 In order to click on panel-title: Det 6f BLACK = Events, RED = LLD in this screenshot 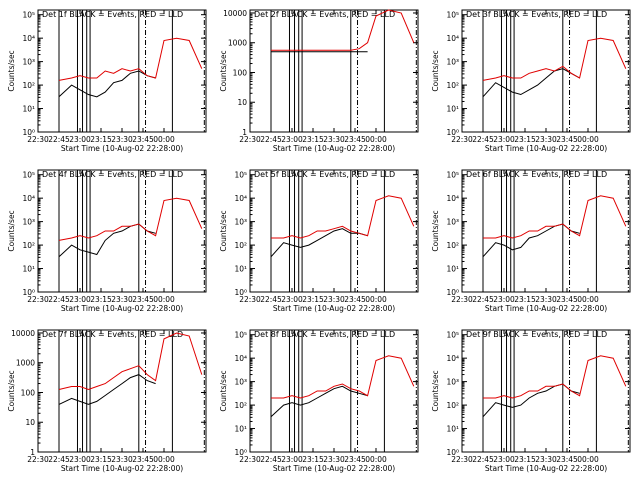, I will do `click(536, 174)`.